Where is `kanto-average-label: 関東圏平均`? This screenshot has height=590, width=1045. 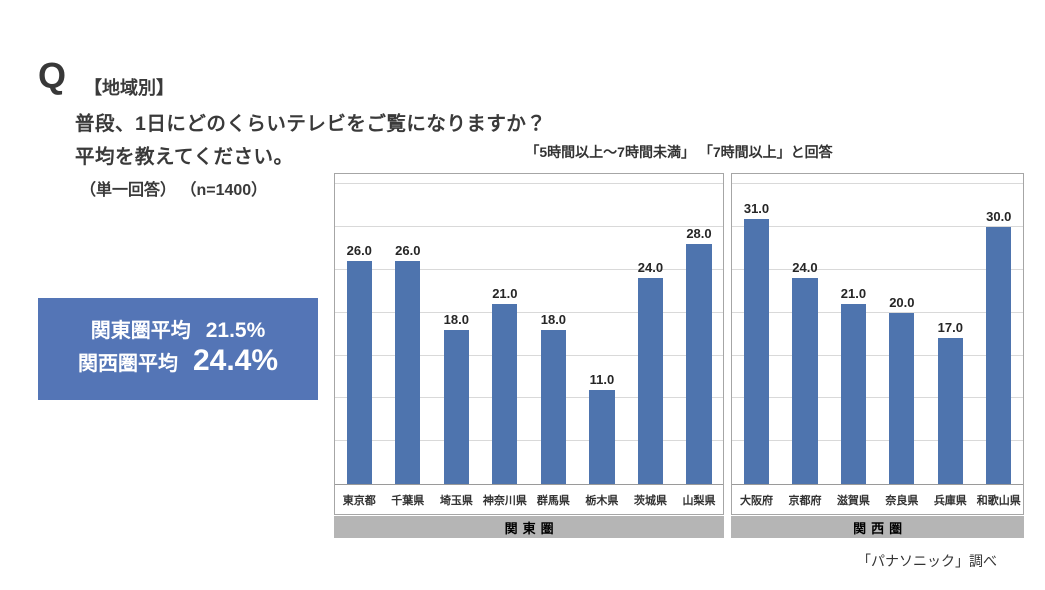
kanto-average-label: 関東圏平均 is located at coordinates (140, 331).